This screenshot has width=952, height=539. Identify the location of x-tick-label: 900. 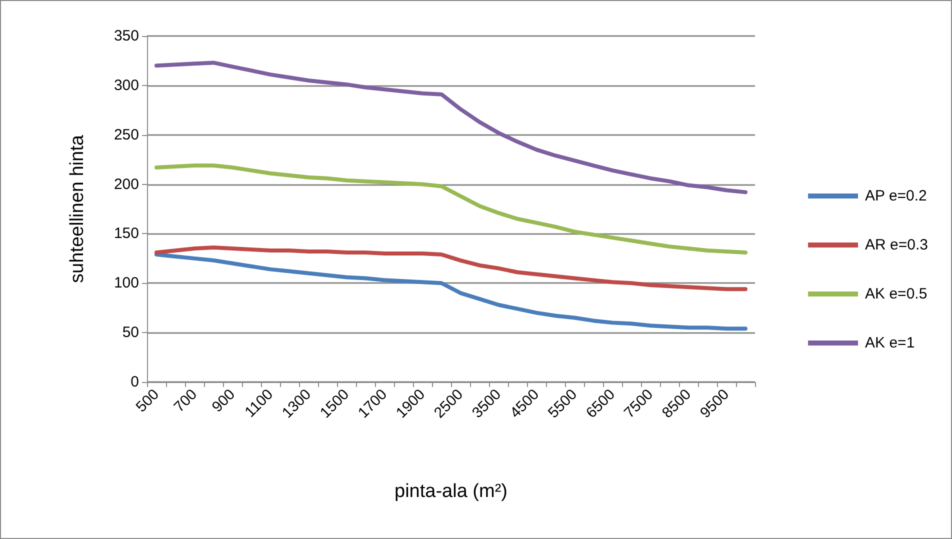
(223, 401).